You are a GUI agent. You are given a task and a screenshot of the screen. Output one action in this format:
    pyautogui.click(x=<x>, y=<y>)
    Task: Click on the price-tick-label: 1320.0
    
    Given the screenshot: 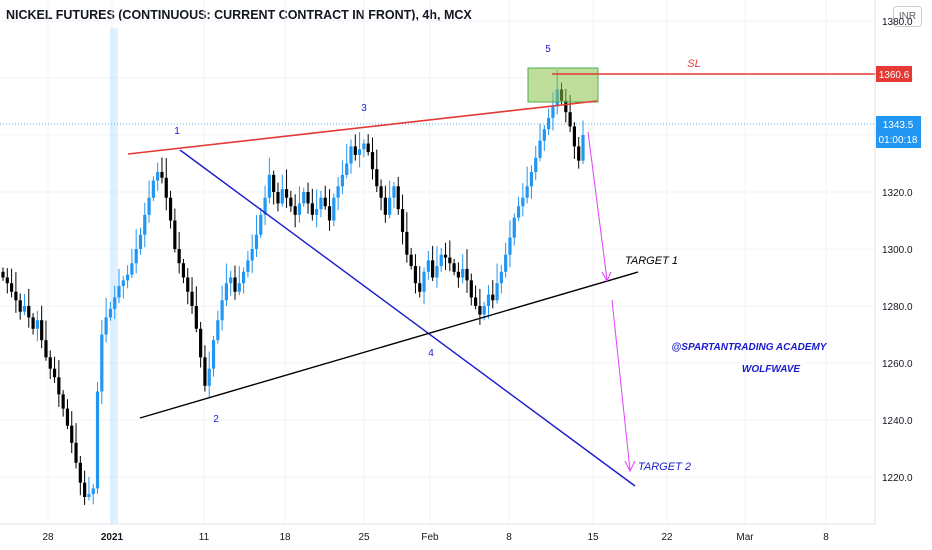 What is the action you would take?
    pyautogui.click(x=897, y=193)
    